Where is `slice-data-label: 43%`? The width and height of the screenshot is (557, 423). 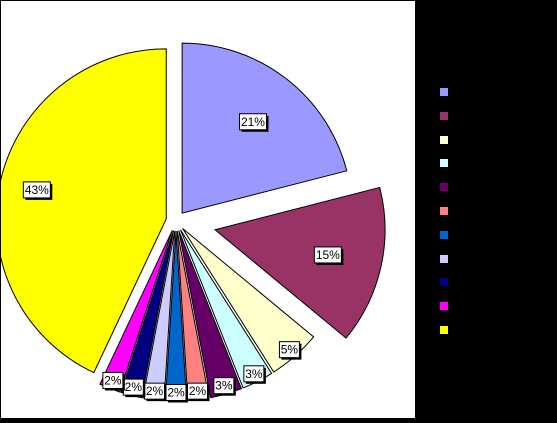
slice-data-label: 43% is located at coordinates (37, 190).